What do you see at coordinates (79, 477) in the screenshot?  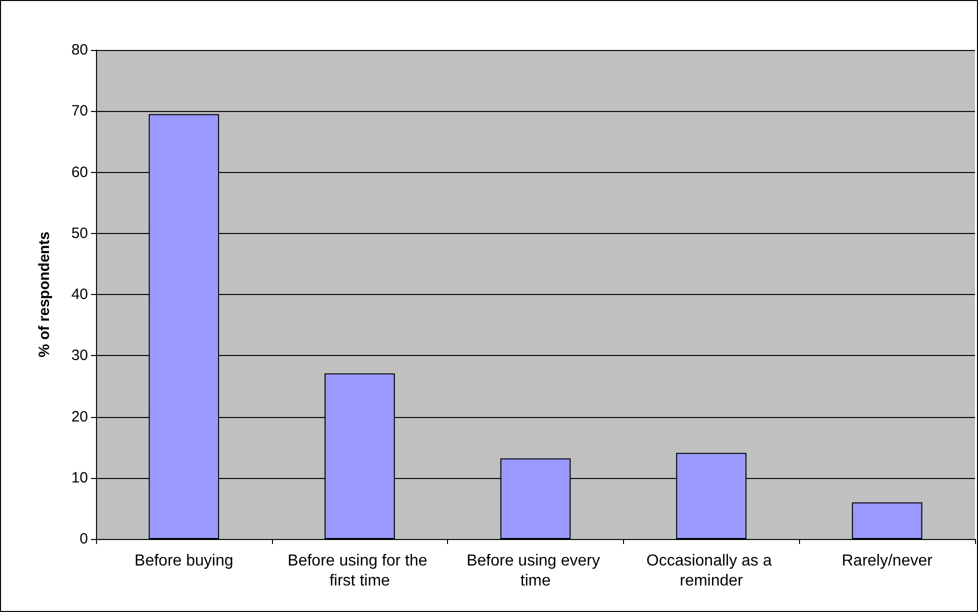 I see `y-tick-label: 10` at bounding box center [79, 477].